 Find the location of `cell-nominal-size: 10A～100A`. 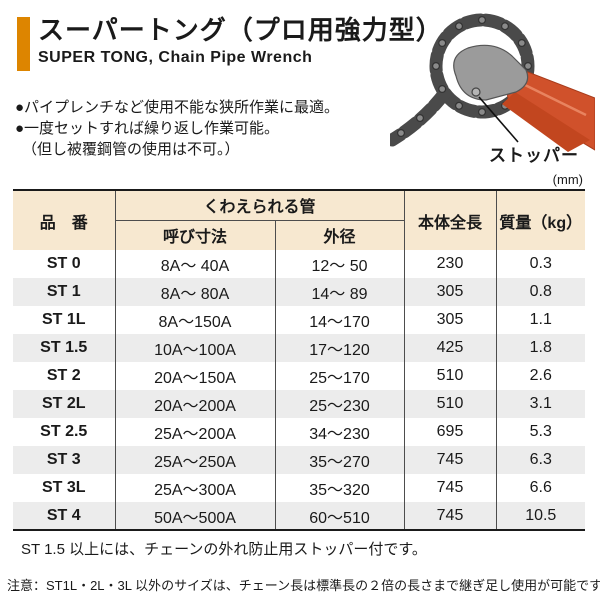

cell-nominal-size: 10A～100A is located at coordinates (195, 348).